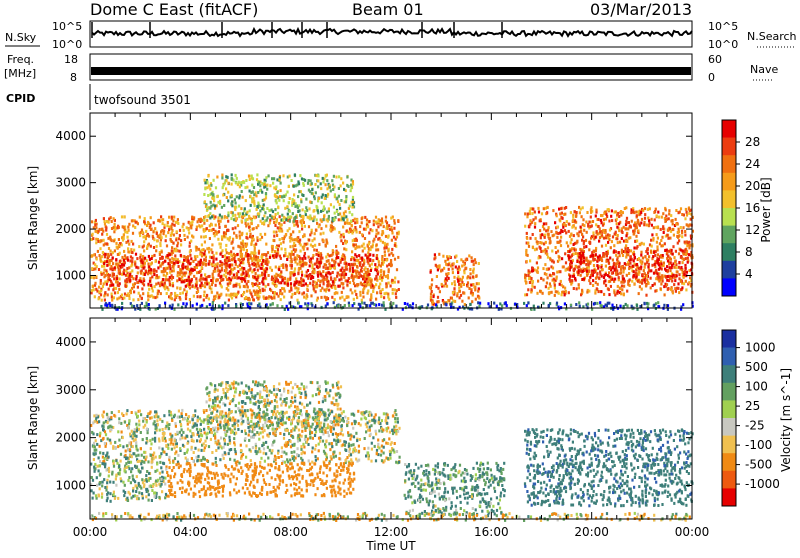 The image size is (800, 558). What do you see at coordinates (21, 37) in the screenshot?
I see `nsky-label: N.Sky` at bounding box center [21, 37].